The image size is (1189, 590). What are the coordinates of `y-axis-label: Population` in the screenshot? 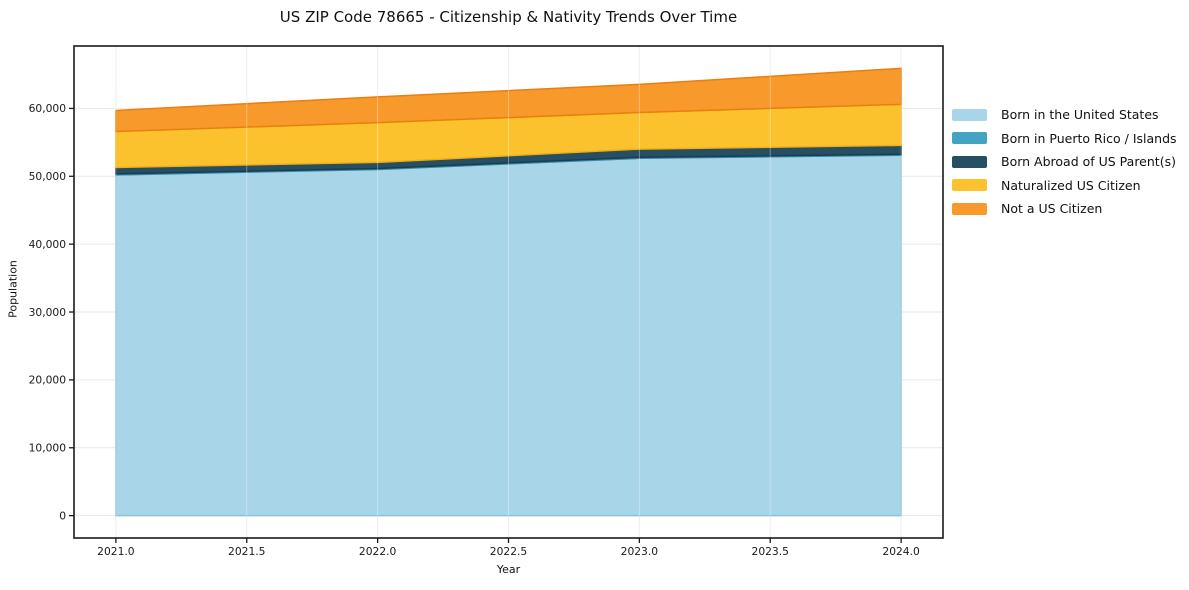 It's located at (13, 289).